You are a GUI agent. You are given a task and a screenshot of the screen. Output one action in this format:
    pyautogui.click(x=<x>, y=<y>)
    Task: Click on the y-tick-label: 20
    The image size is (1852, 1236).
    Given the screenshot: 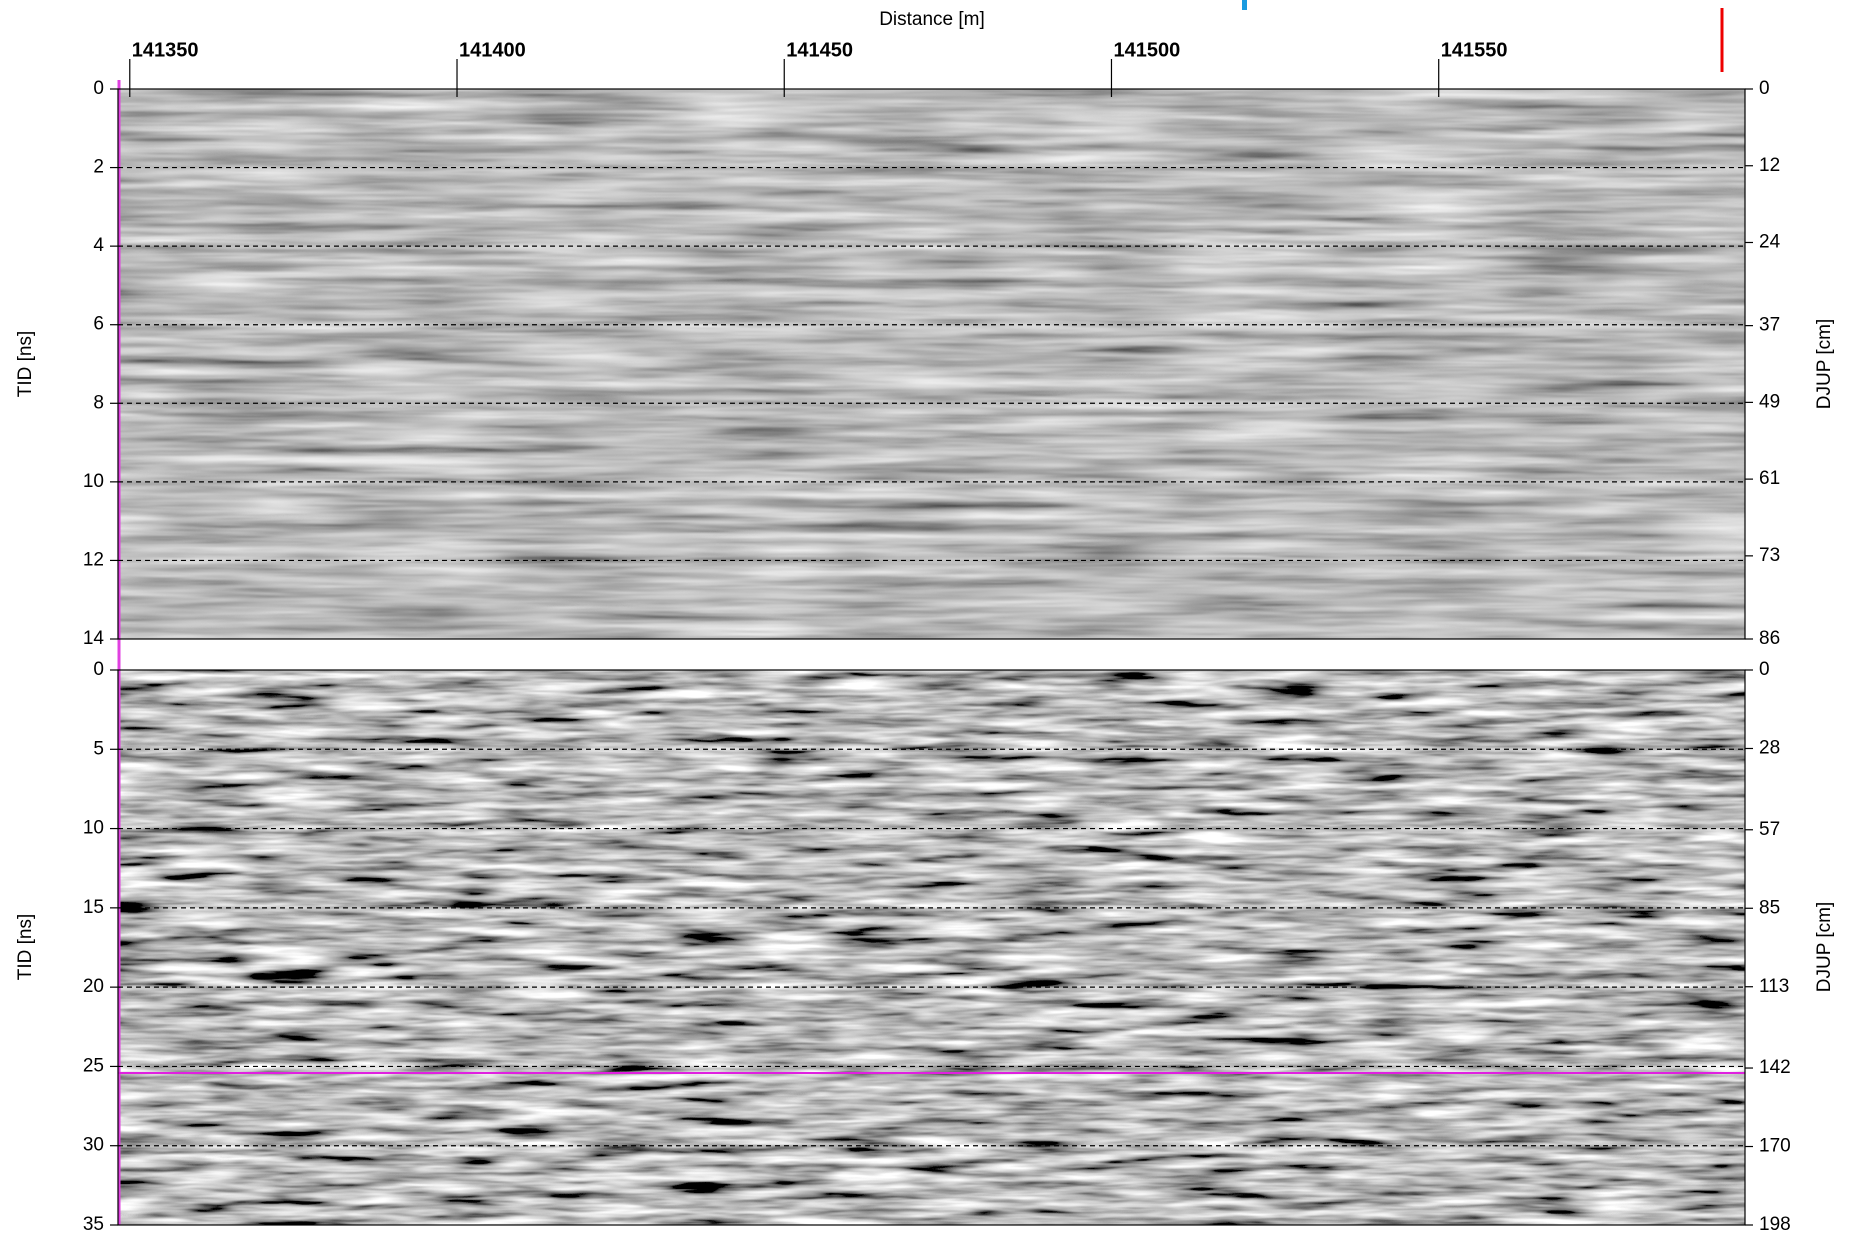 What is the action you would take?
    pyautogui.click(x=93, y=986)
    